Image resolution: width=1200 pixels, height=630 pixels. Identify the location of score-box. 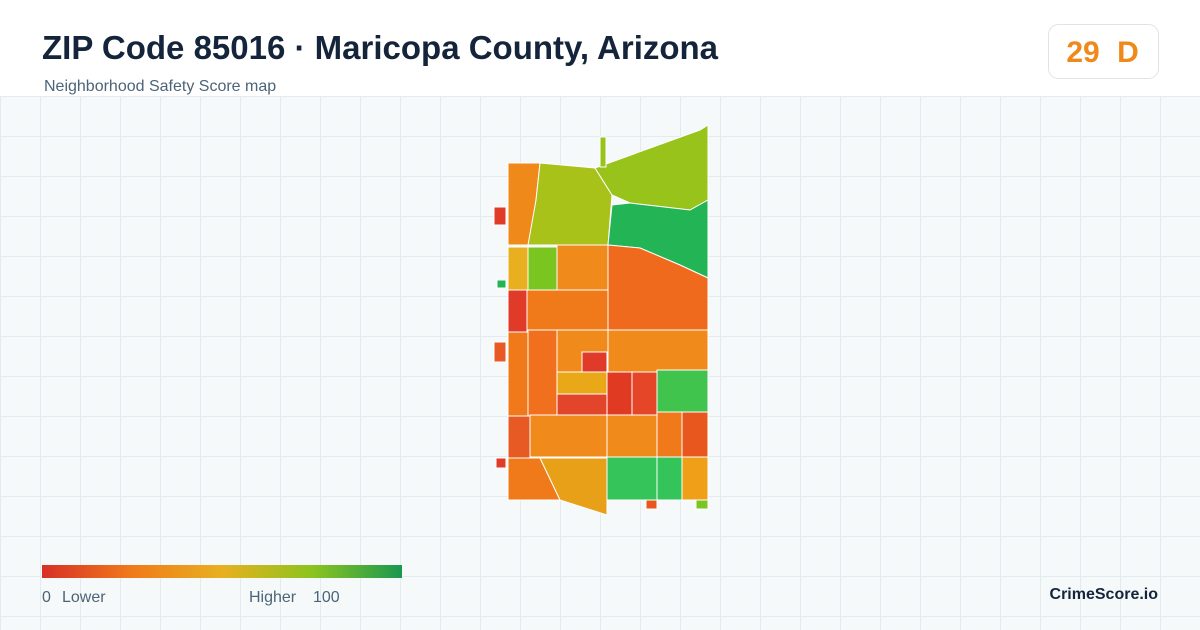
(1103, 51).